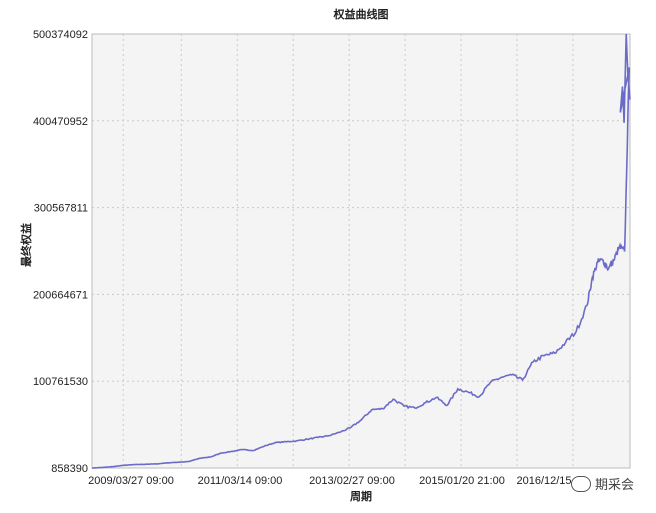 This screenshot has height=513, width=656. Describe the element at coordinates (131, 481) in the screenshot. I see `x-tick-label: 2009/03/27 09:00` at that location.